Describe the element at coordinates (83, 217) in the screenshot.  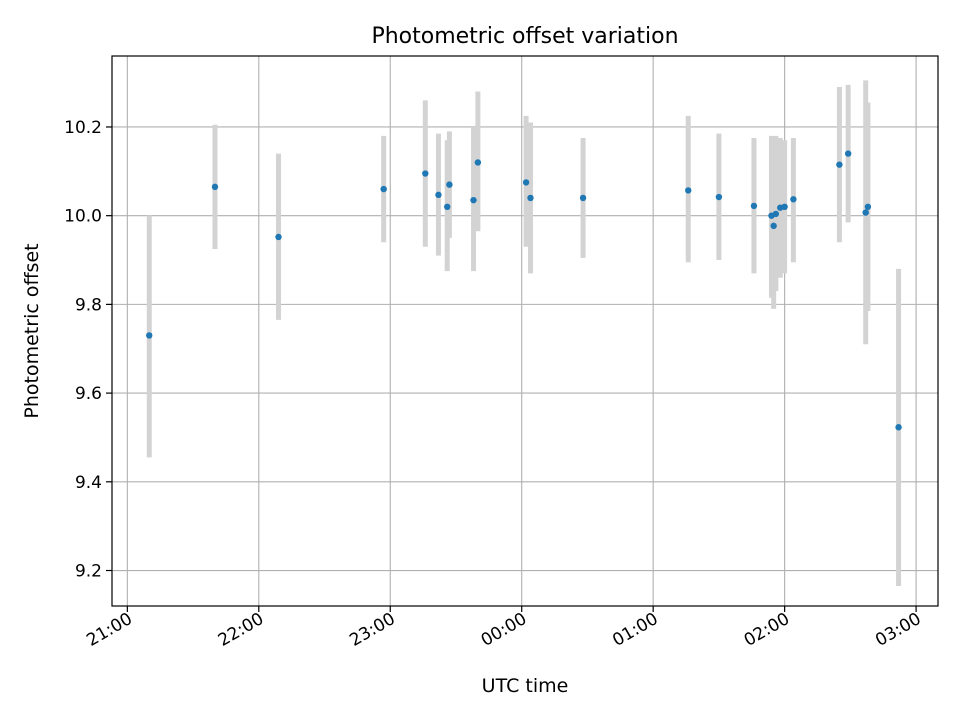
I see `y-tick-label: 10.0` at that location.